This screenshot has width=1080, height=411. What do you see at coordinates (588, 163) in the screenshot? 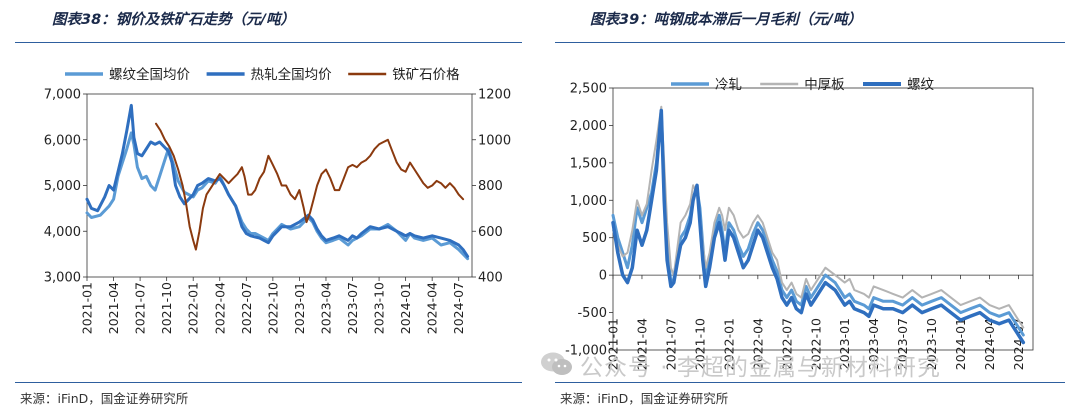
I see `y-tick-label-5: 1,500` at bounding box center [588, 163].